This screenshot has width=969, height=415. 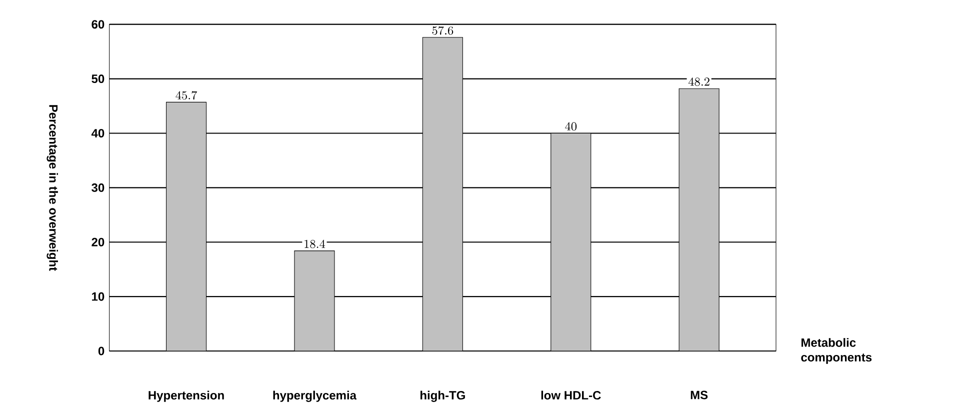 What do you see at coordinates (98, 296) in the screenshot?
I see `y-tick-label: 10` at bounding box center [98, 296].